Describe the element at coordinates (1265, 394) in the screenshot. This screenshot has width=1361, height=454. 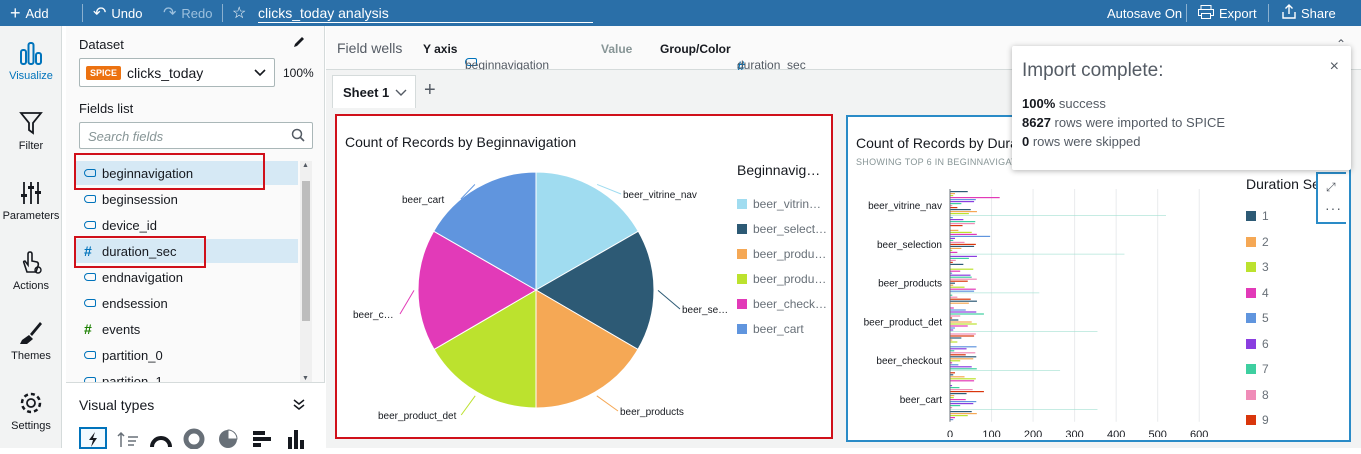
I see `legend-label: 8` at that location.